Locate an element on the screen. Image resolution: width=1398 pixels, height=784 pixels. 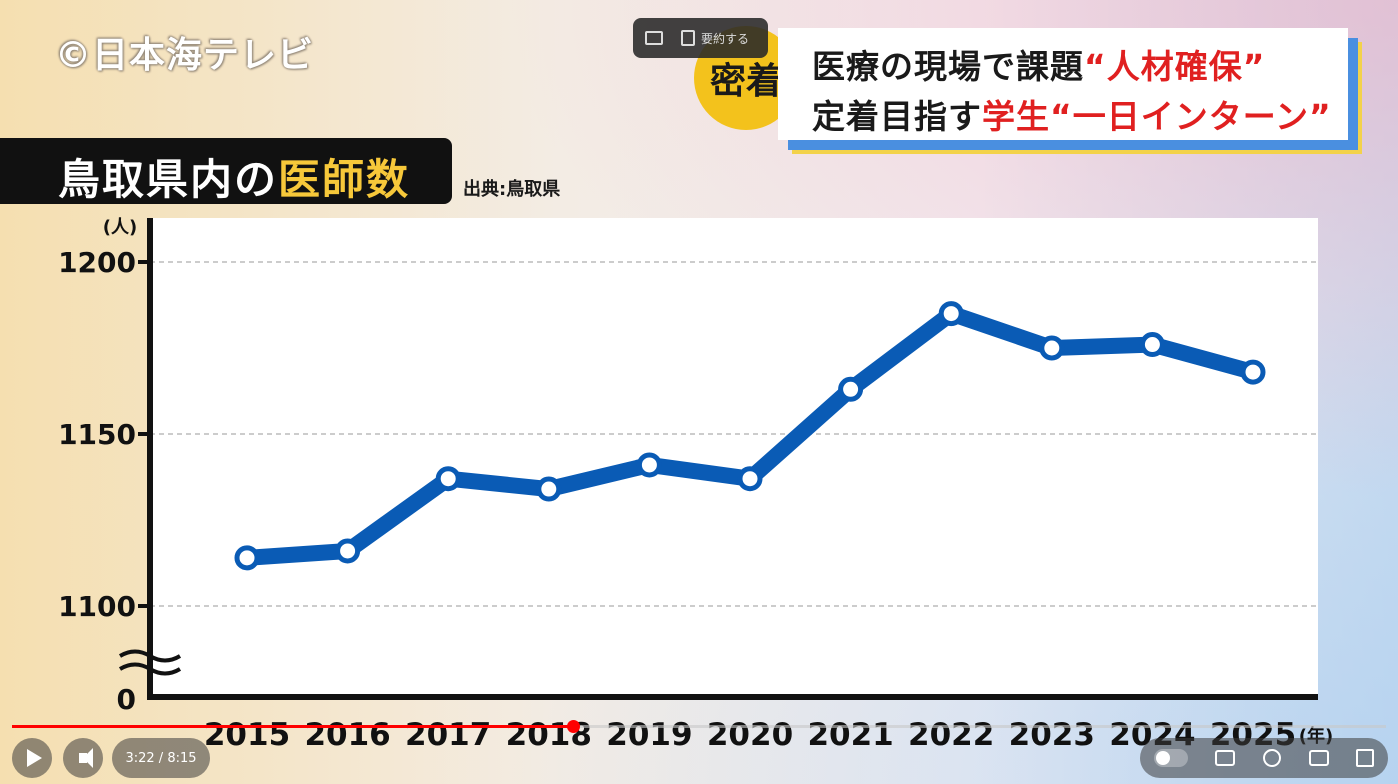
video-overlay-chip: 要約する is located at coordinates (700, 38).